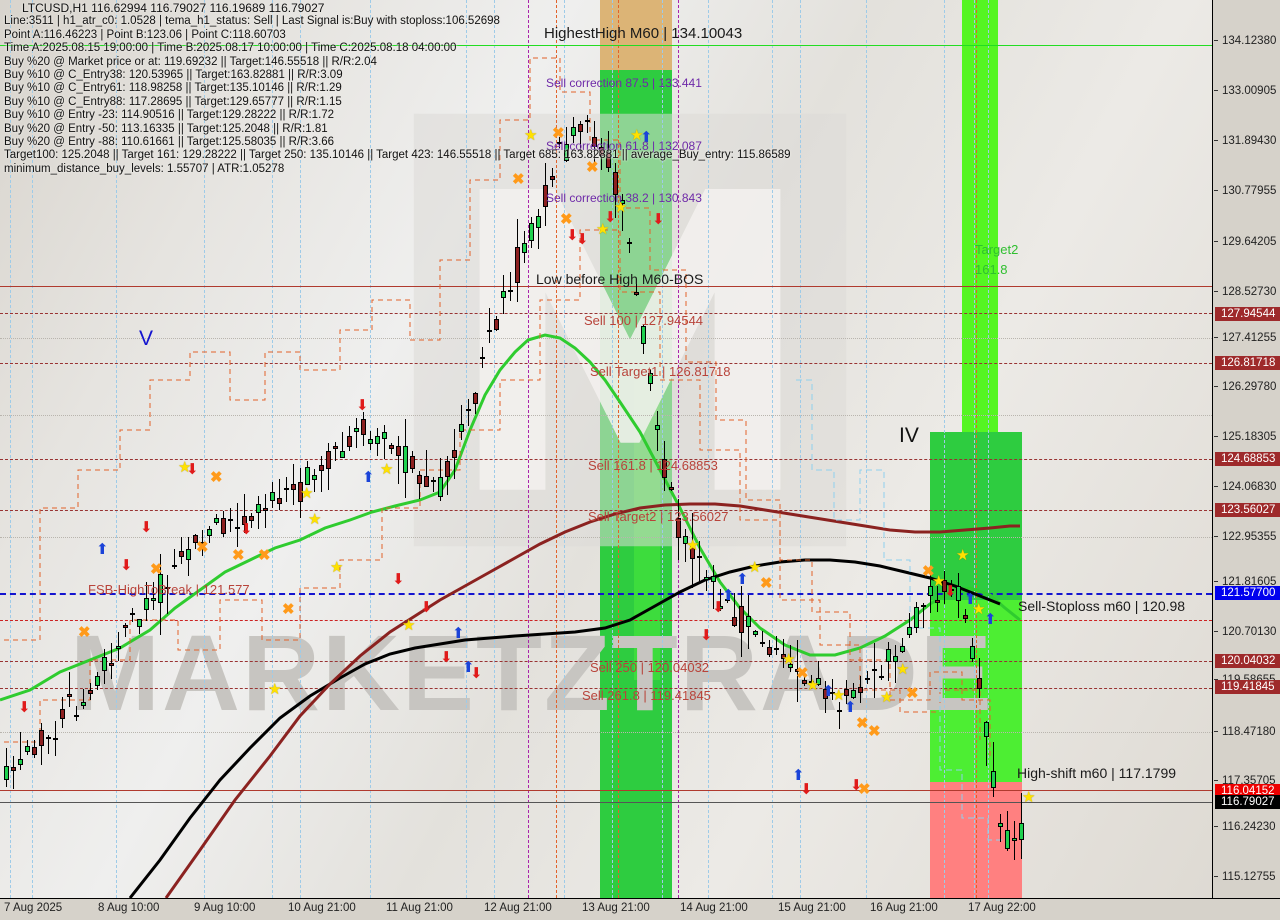  What do you see at coordinates (1246, 91) in the screenshot?
I see `price-tick: 133.00905` at bounding box center [1246, 91].